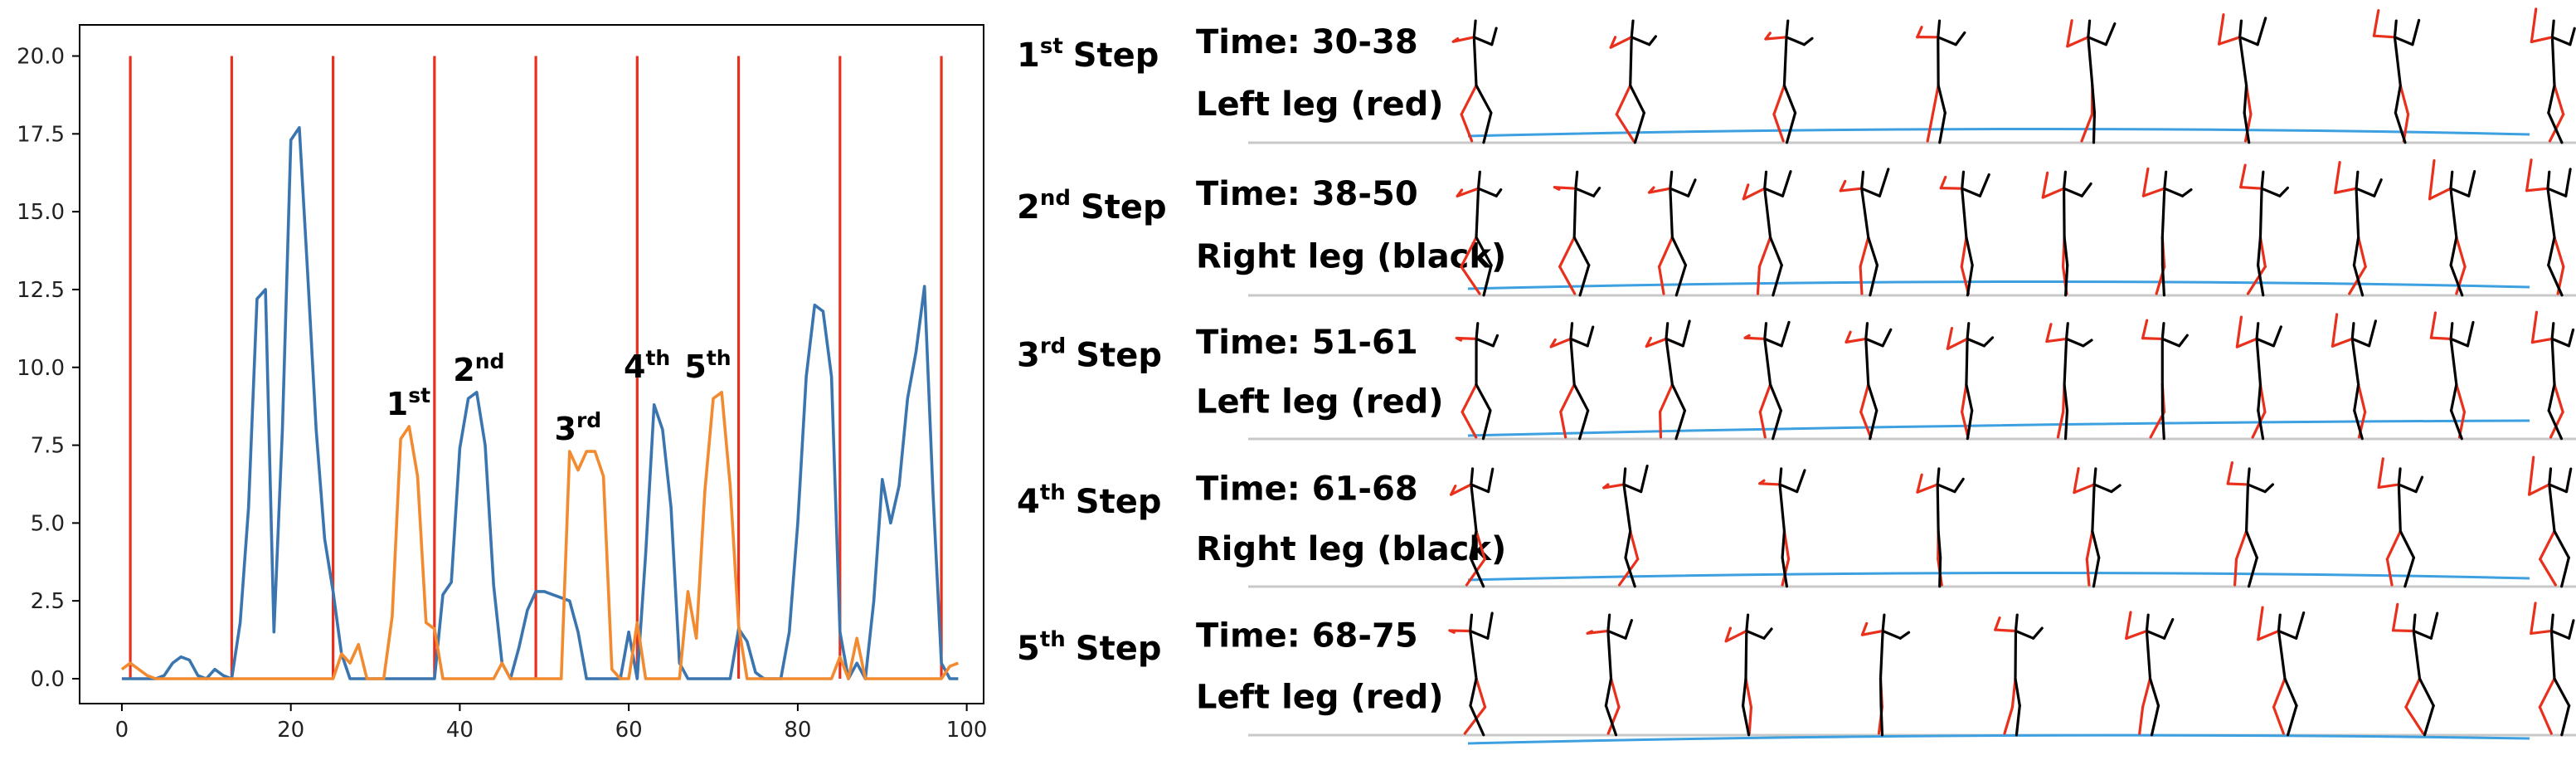 Image resolution: width=2576 pixels, height=765 pixels. Describe the element at coordinates (1090, 647) in the screenshot. I see `step-label: 5th Step` at that location.